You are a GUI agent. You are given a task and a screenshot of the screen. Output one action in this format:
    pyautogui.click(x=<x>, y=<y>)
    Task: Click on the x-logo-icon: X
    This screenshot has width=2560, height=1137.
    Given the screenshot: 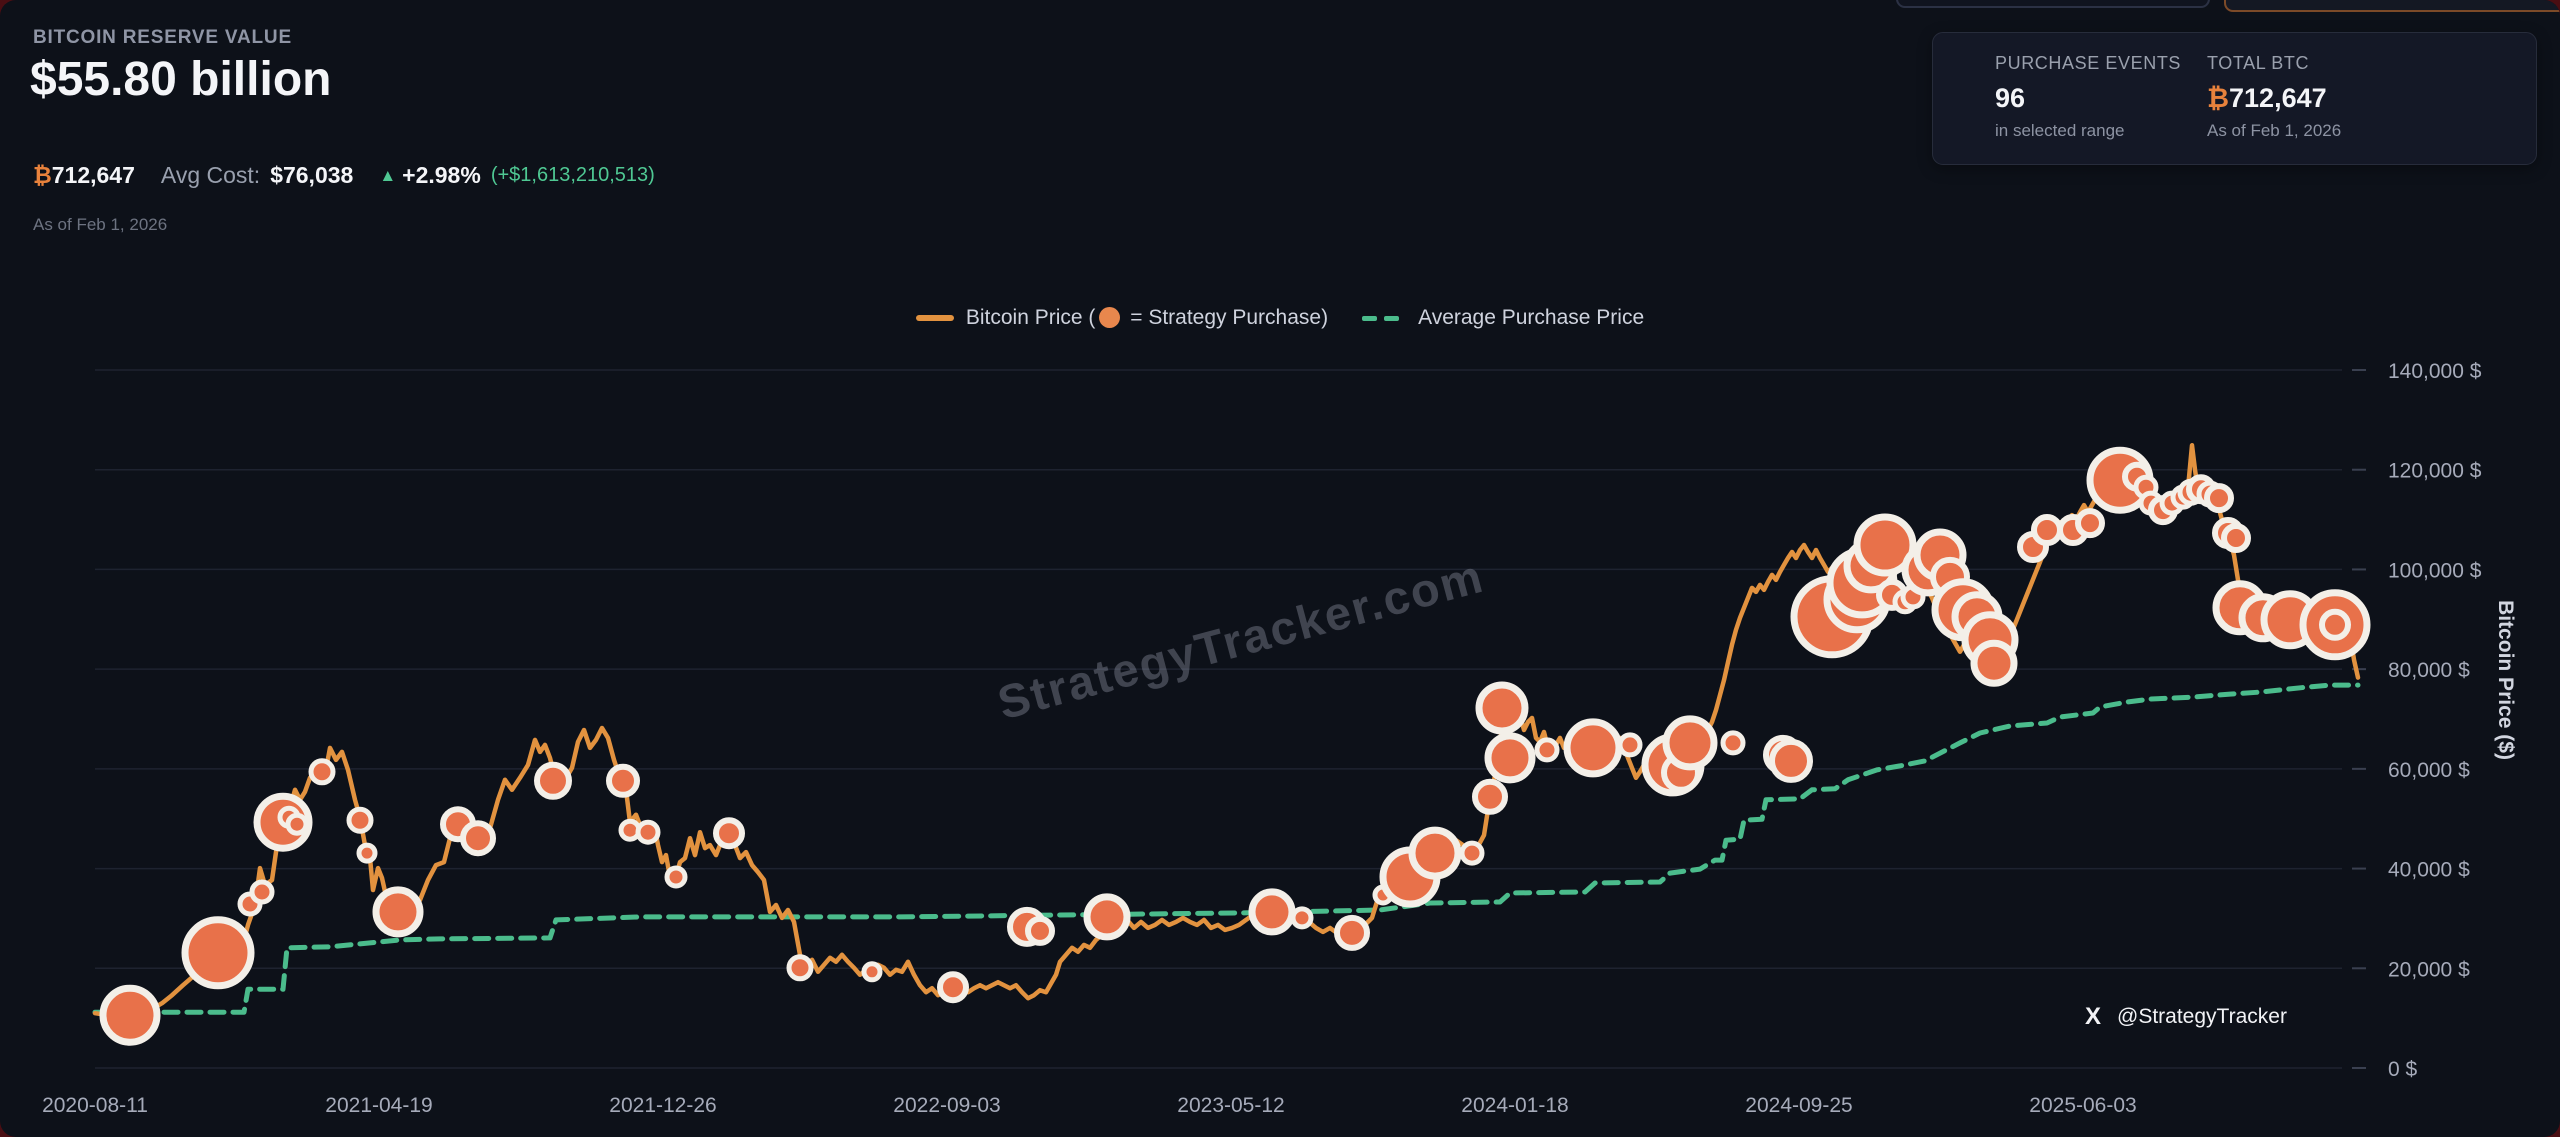 What is the action you would take?
    pyautogui.click(x=2093, y=1016)
    